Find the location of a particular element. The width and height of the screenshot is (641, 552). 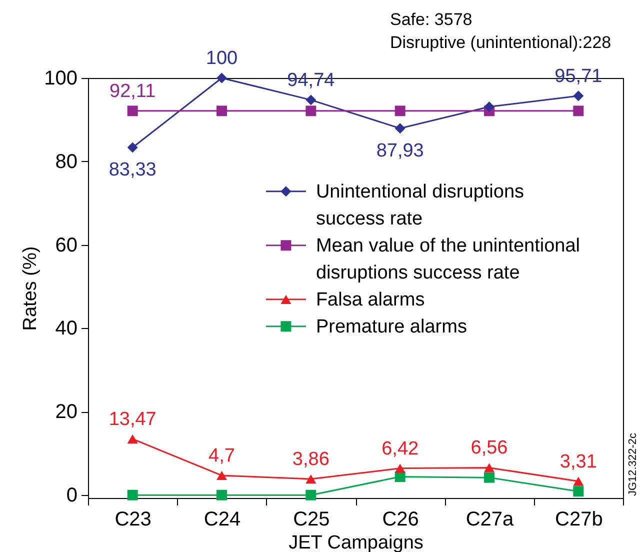

text: JG12.322-2c is located at coordinates (633, 464).